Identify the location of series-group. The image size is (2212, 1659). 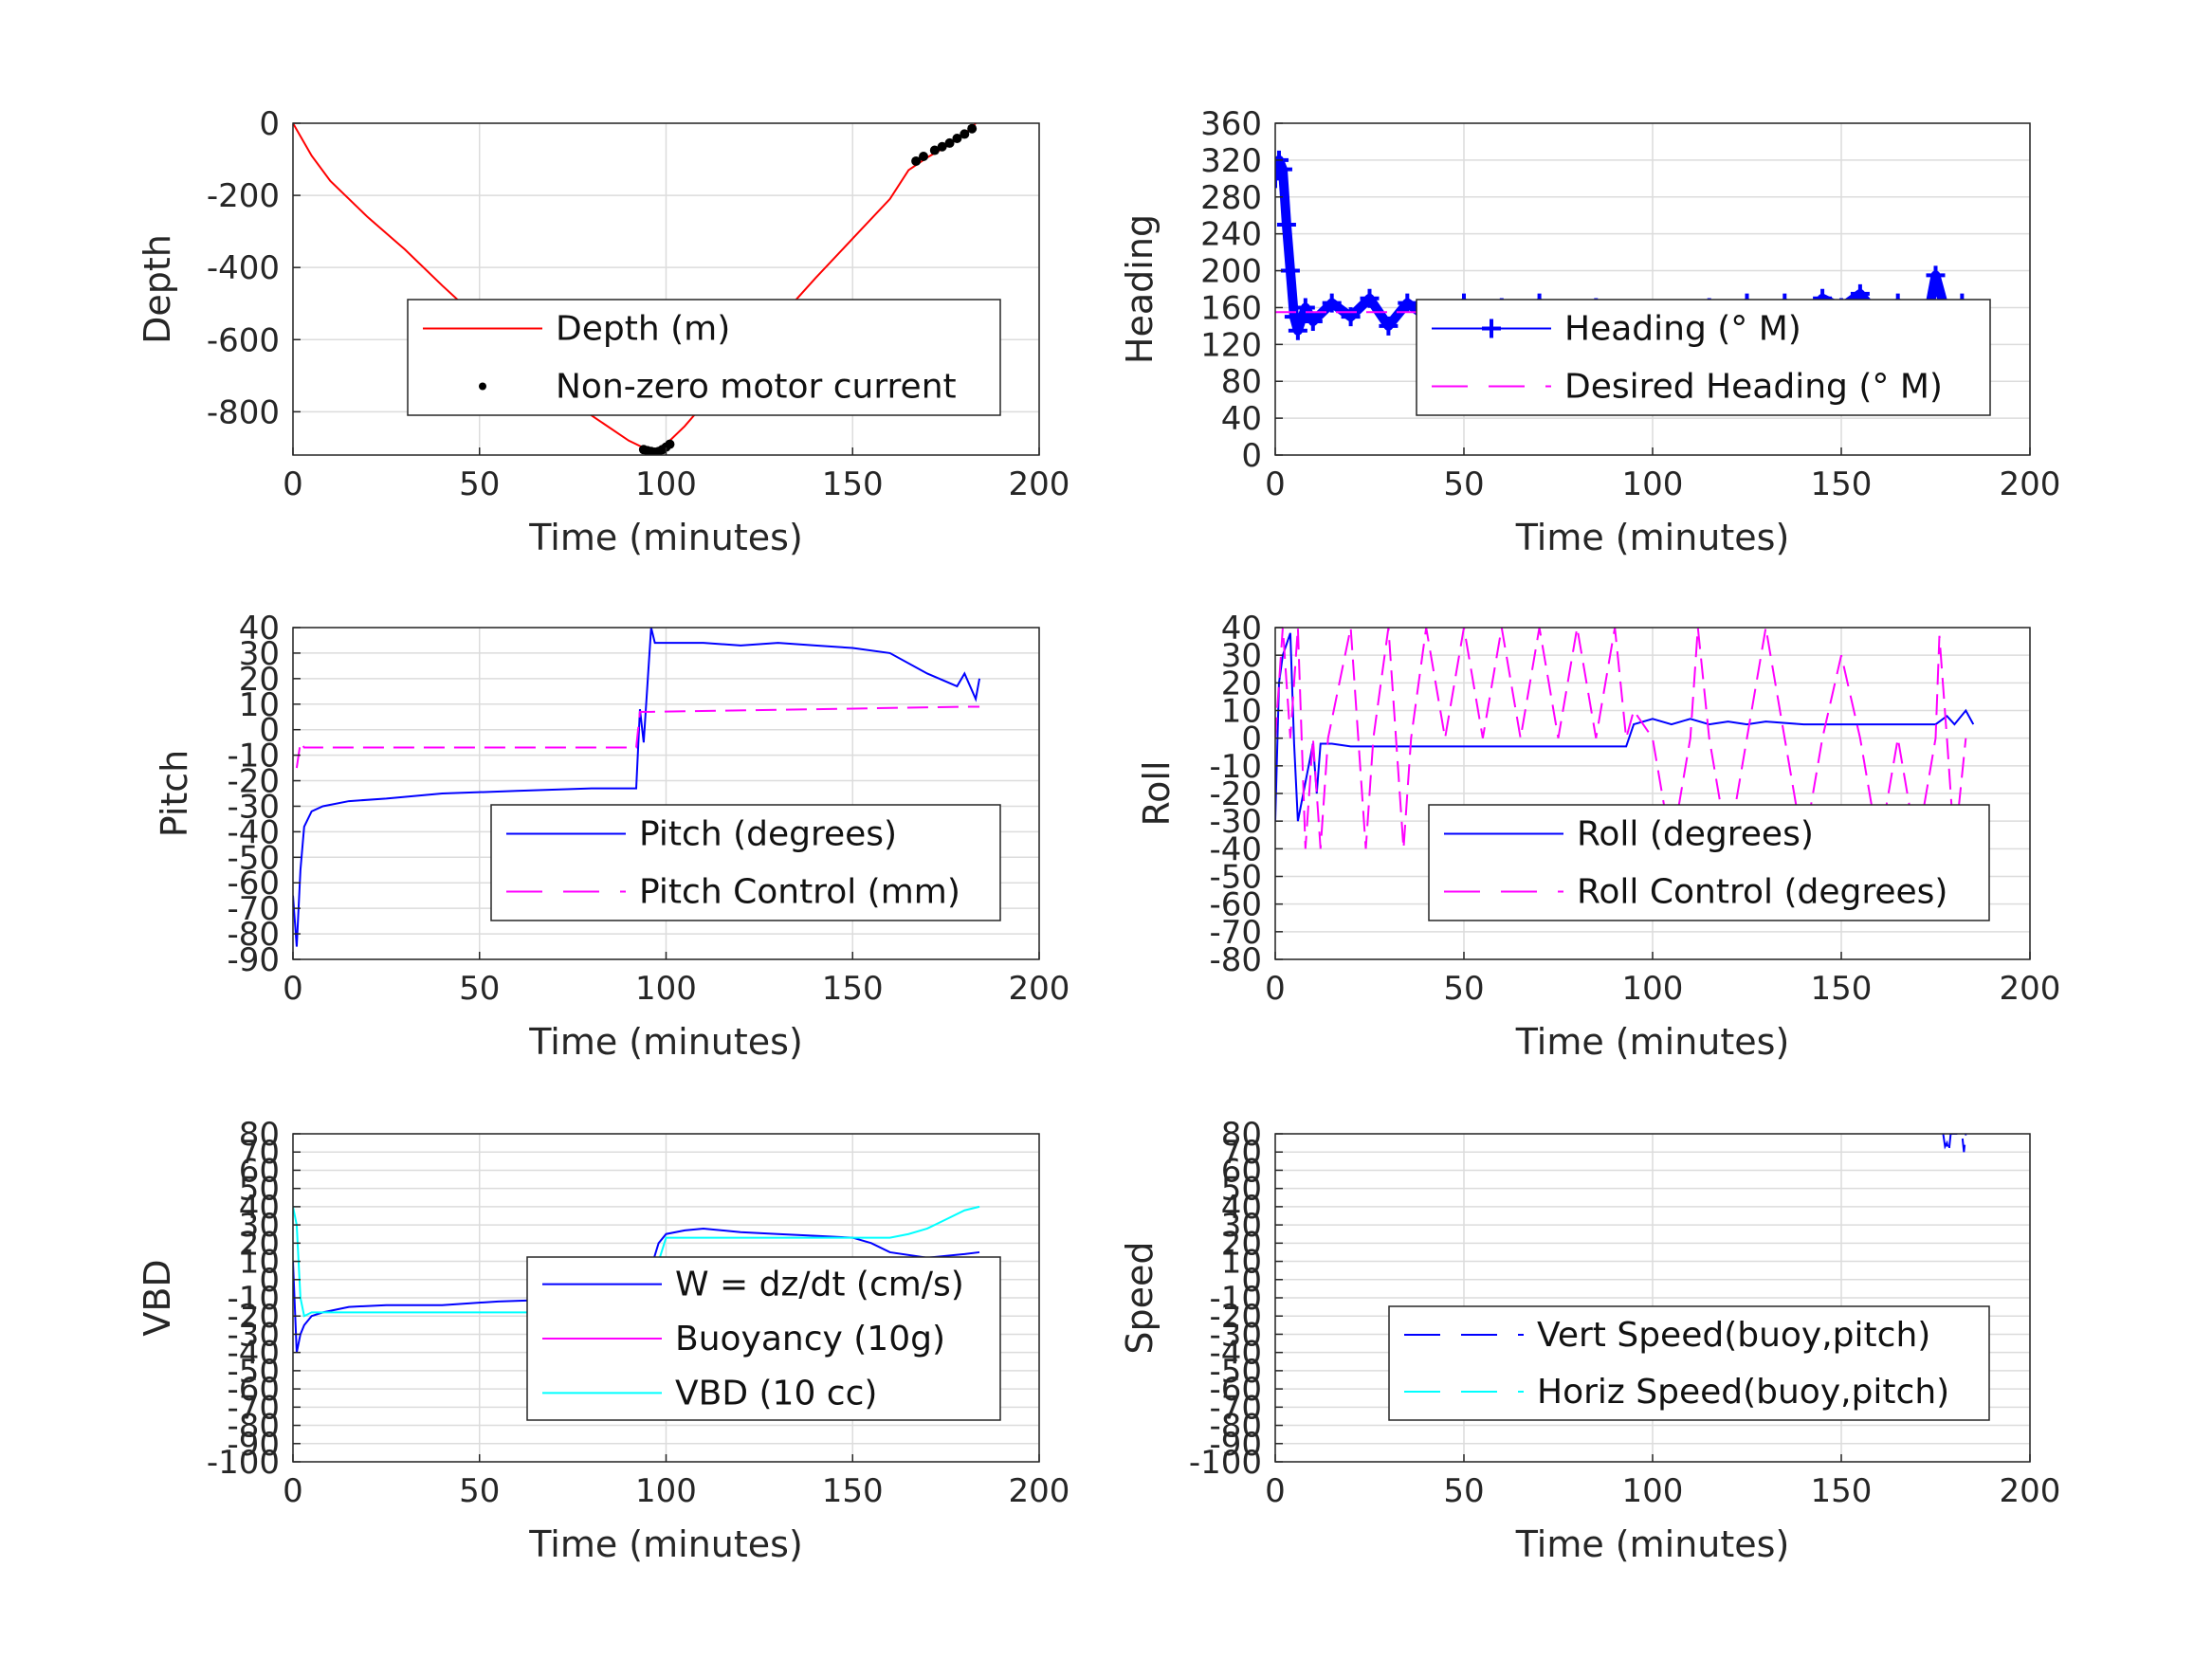
(635, 289).